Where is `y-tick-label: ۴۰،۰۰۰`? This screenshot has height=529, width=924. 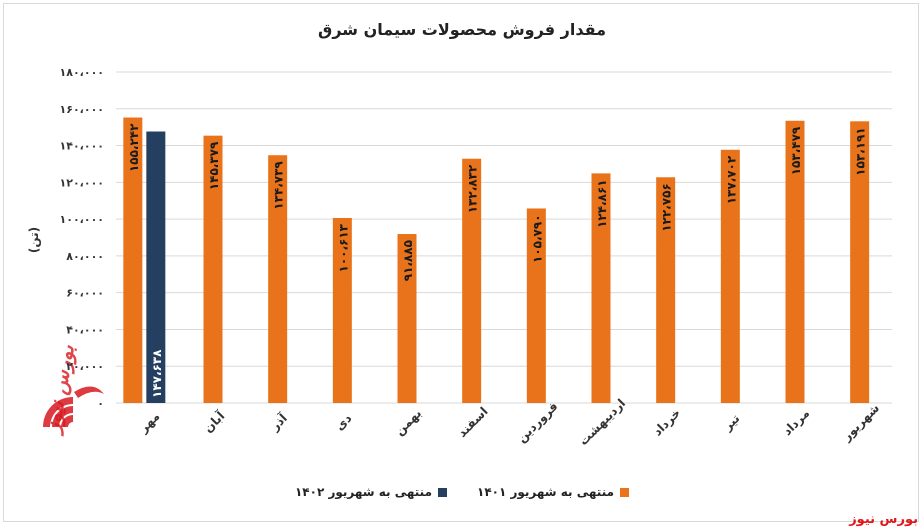 y-tick-label: ۴۰،۰۰۰ is located at coordinates (85, 329).